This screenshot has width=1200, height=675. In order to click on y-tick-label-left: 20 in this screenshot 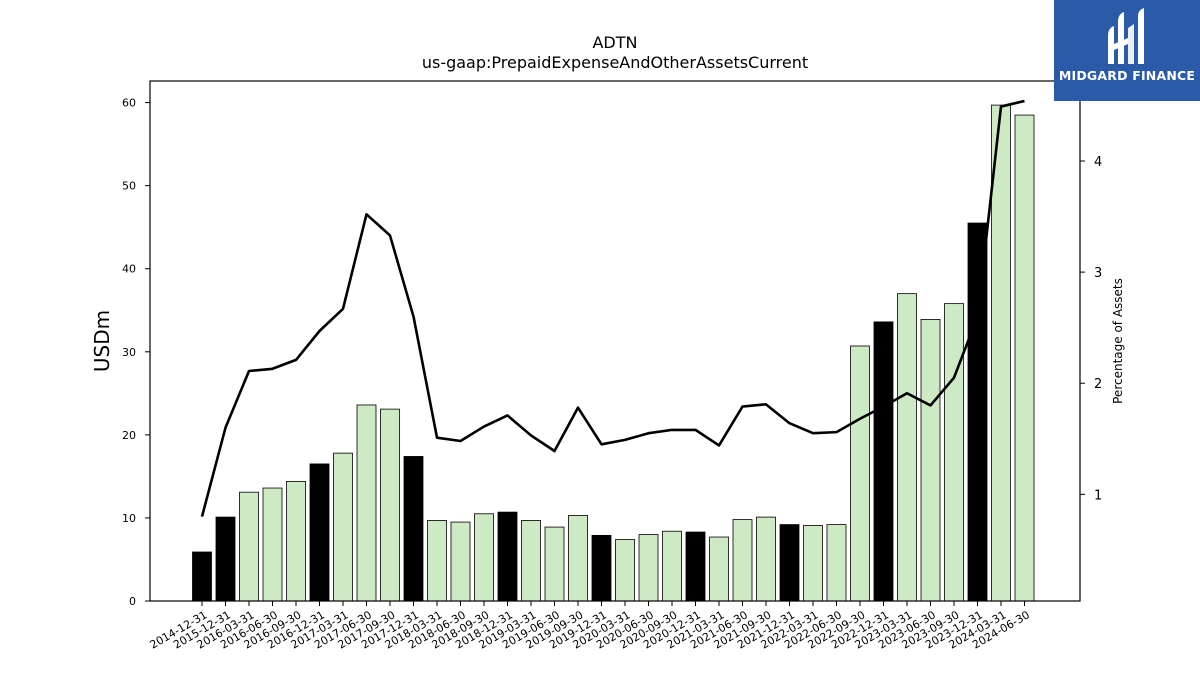, I will do `click(129, 435)`.